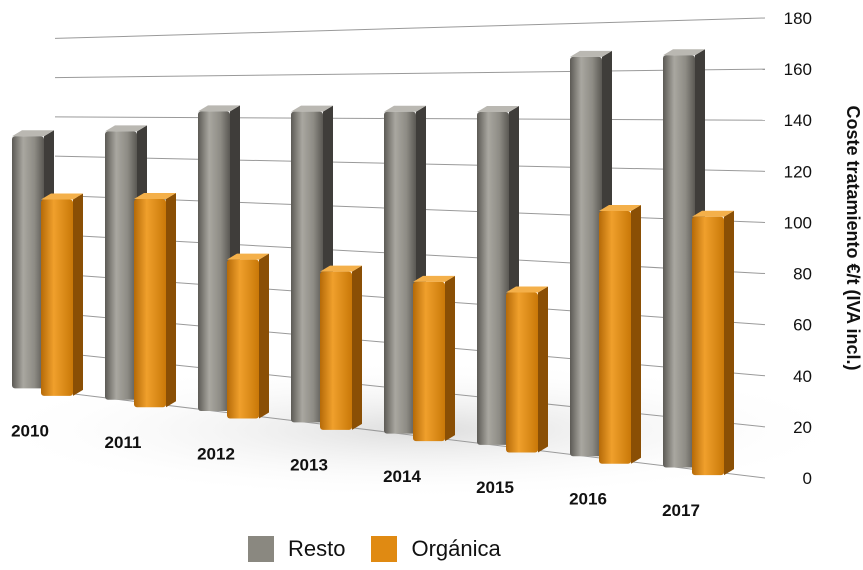 The width and height of the screenshot is (863, 570). I want to click on bar-orgnica-2010, so click(57, 297).